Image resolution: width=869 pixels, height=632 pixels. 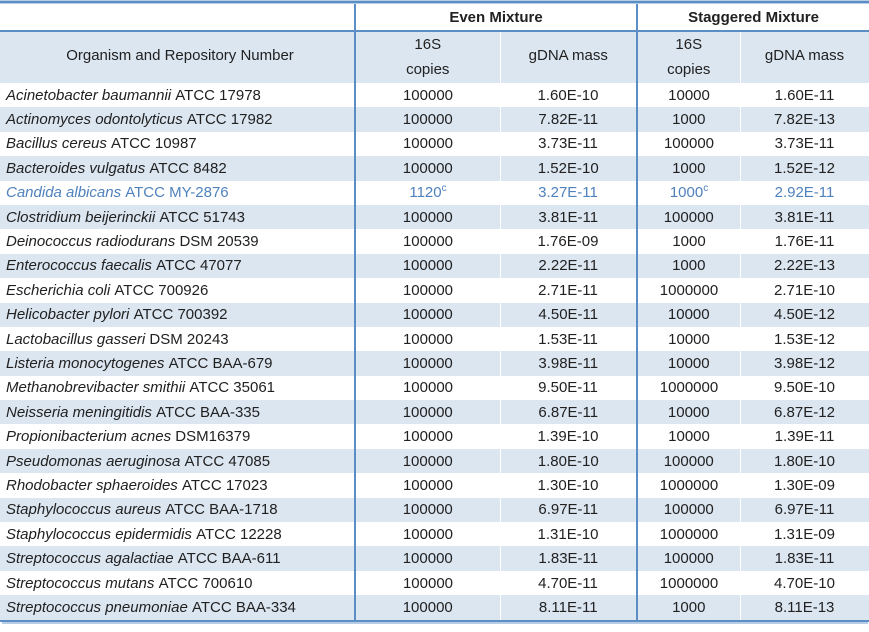 I want to click on repository-number: ATCC BAA-679, so click(x=220, y=363).